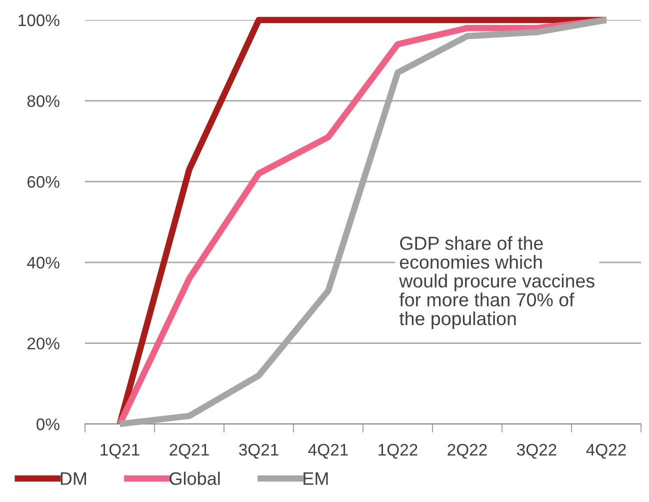  What do you see at coordinates (606, 451) in the screenshot?
I see `x-tick-label: 4Q22` at bounding box center [606, 451].